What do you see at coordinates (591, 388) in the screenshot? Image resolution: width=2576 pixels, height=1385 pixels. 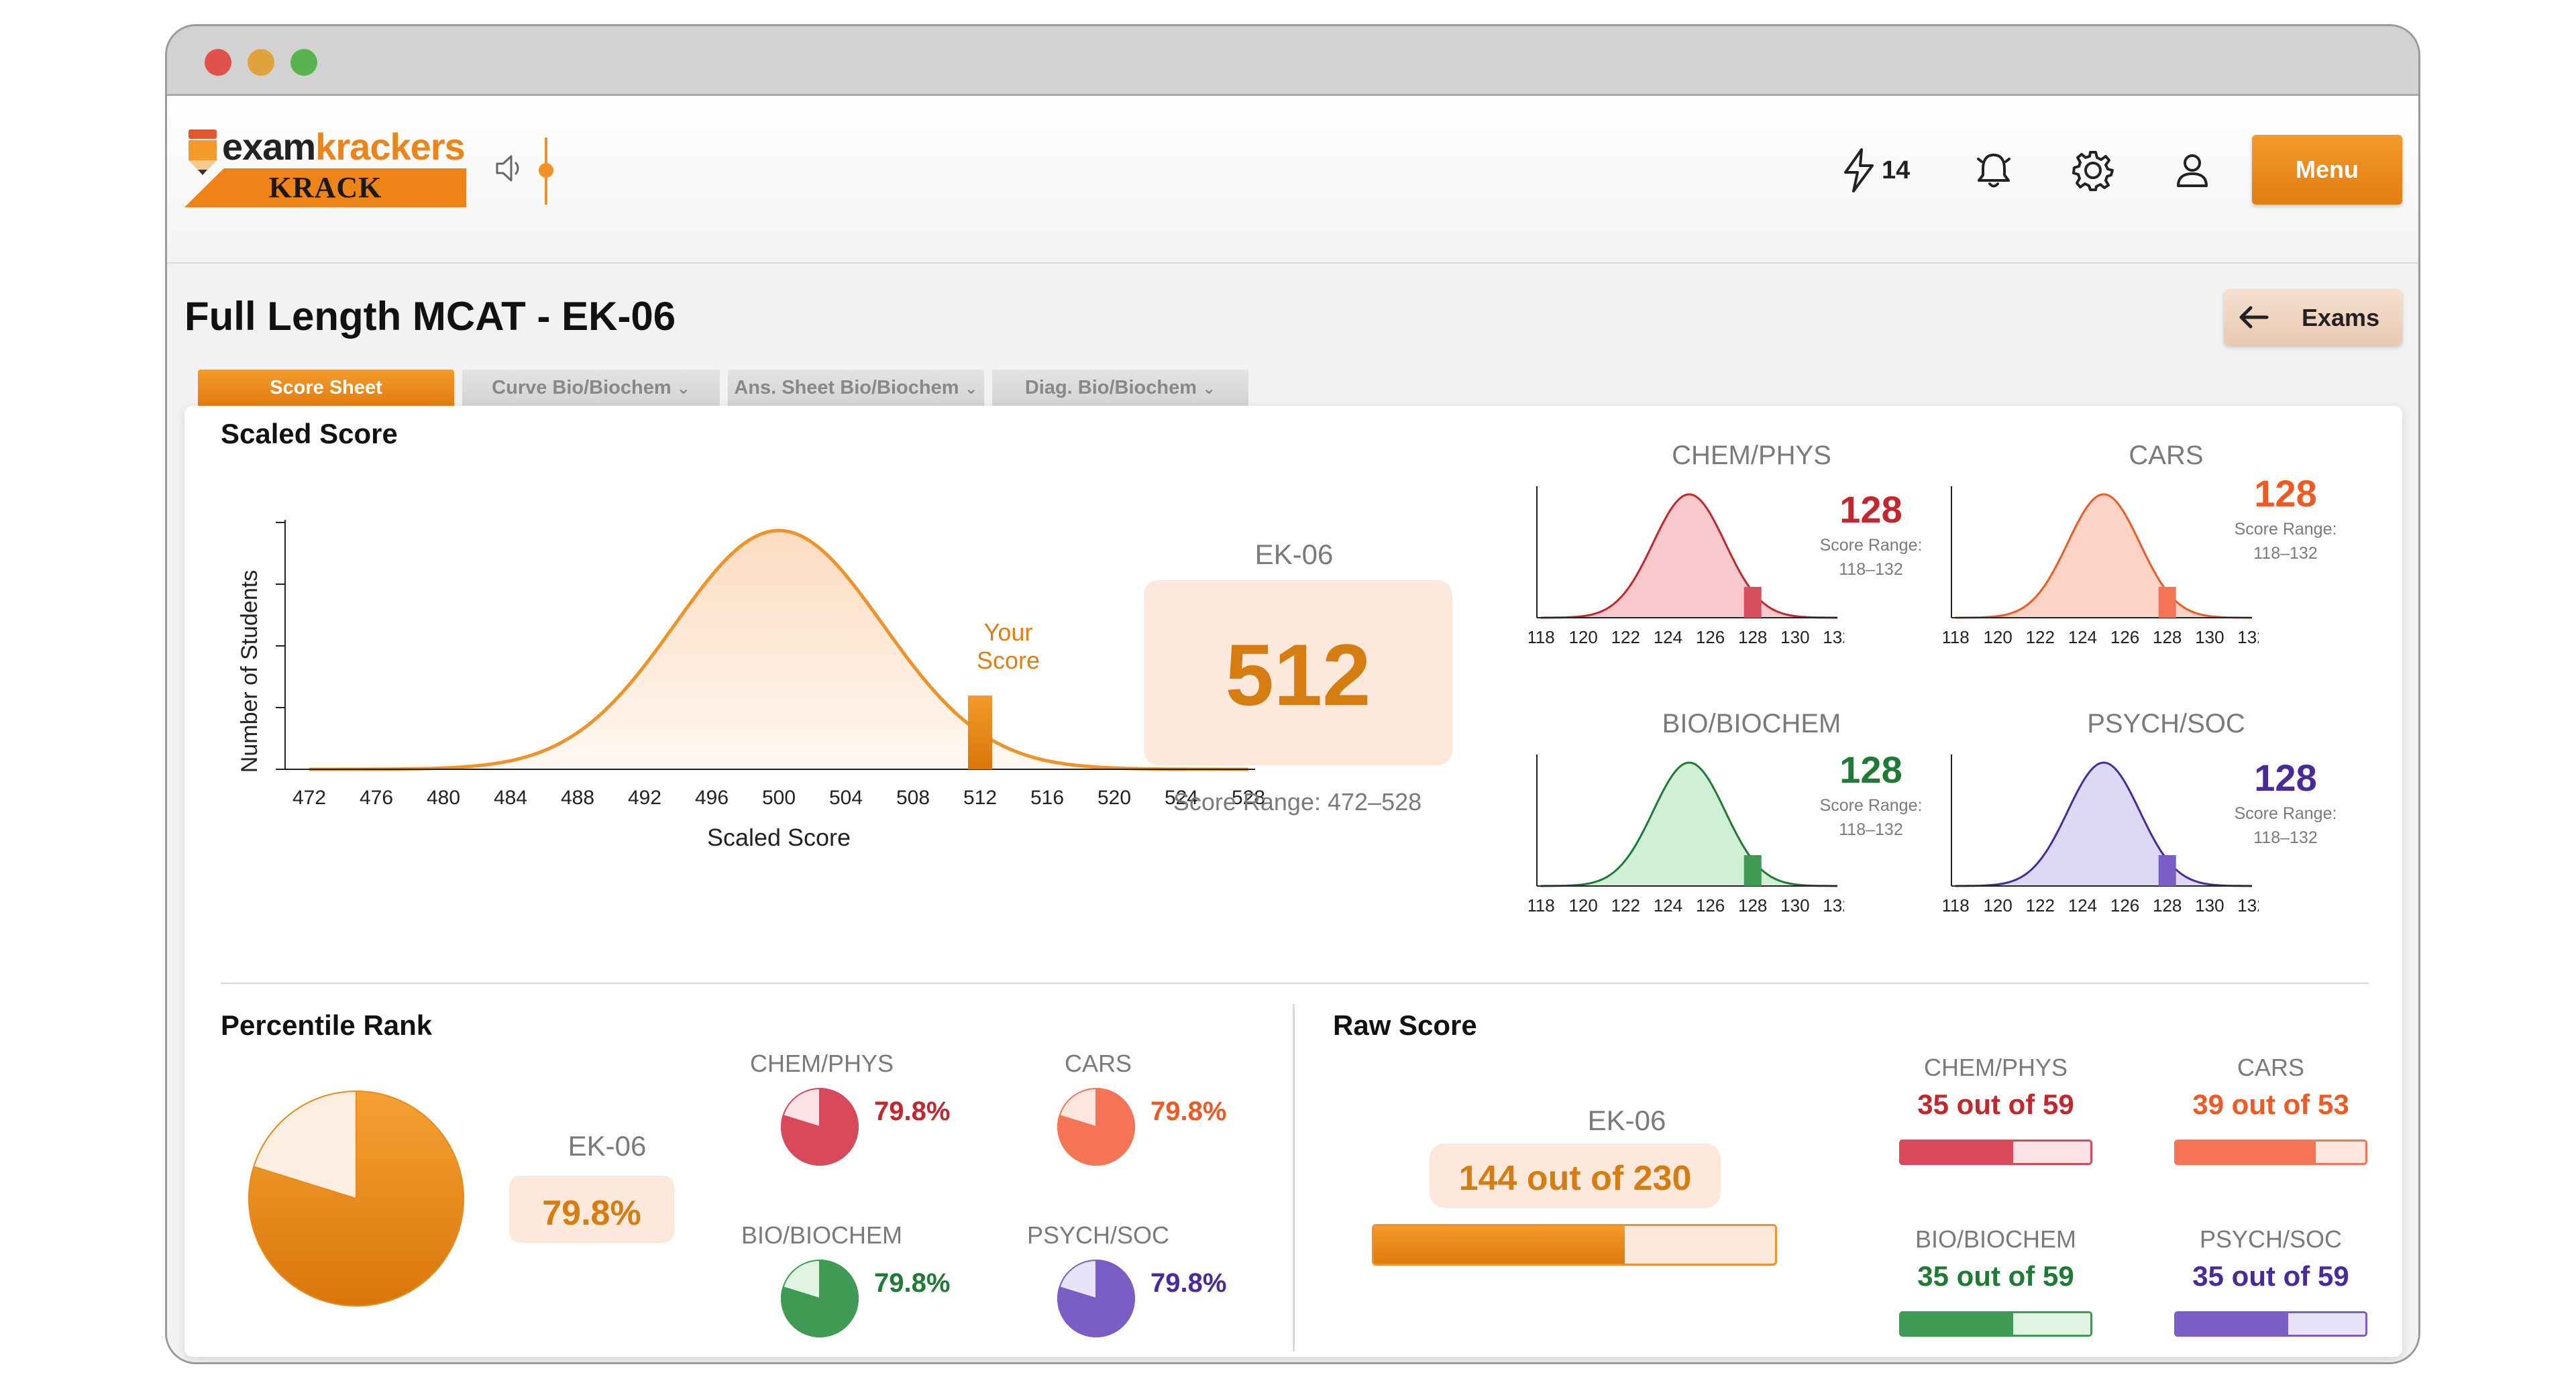 I see `tab-curve-bio-biochem: Curve Bio/Biochem ⌄` at bounding box center [591, 388].